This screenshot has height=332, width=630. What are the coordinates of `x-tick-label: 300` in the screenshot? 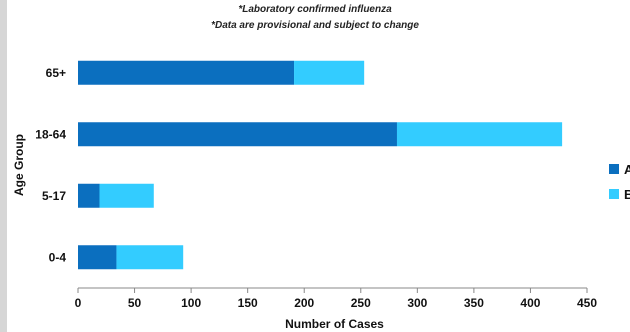 It's located at (417, 303).